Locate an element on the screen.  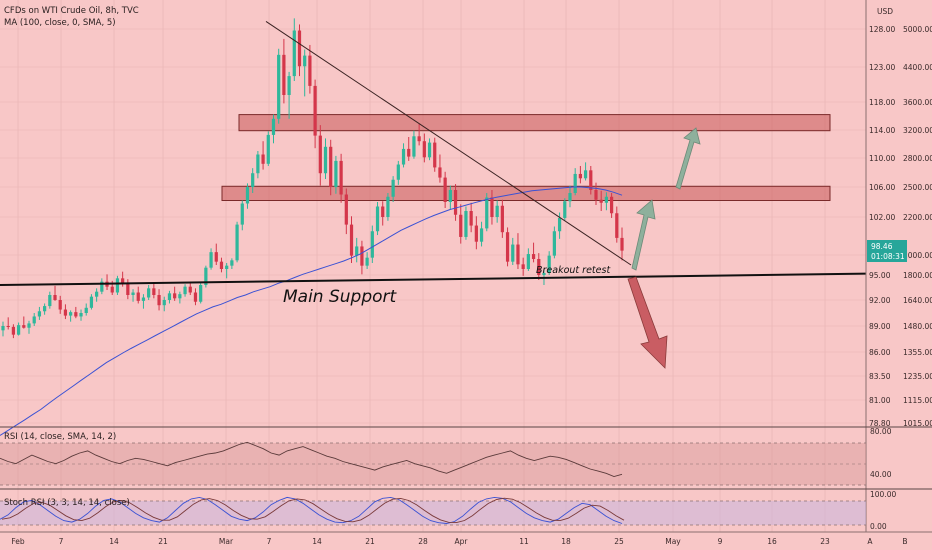
time-tick-label: 11 is located at coordinates (524, 541).